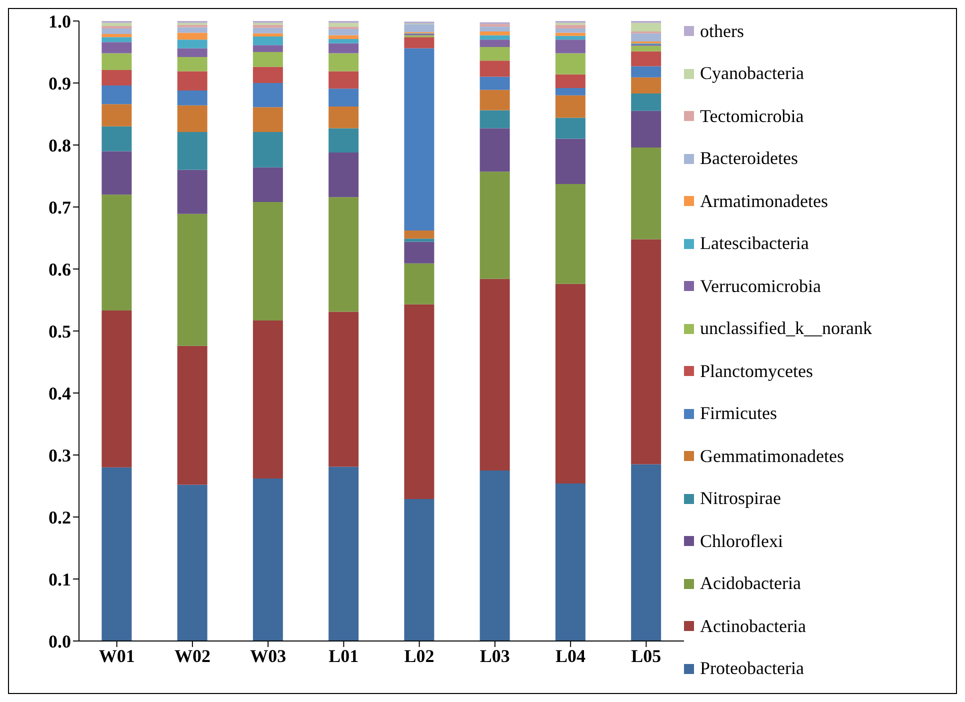 This screenshot has width=965, height=702. What do you see at coordinates (571, 656) in the screenshot?
I see `x-tick-label: L04` at bounding box center [571, 656].